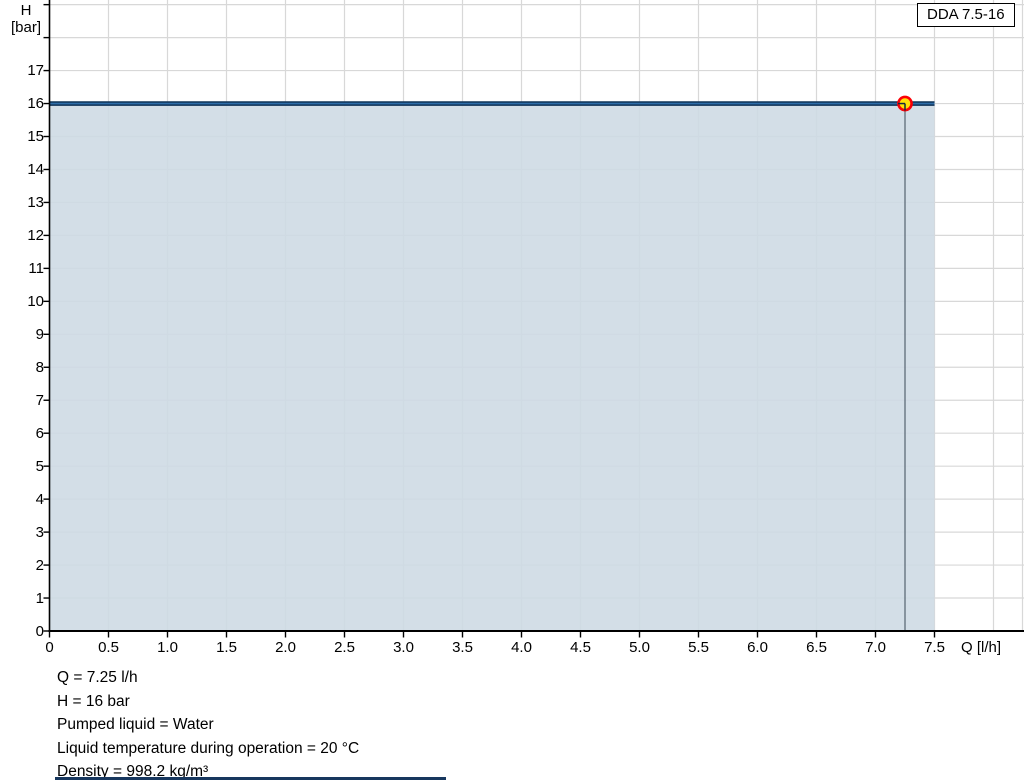  What do you see at coordinates (133, 771) in the screenshot?
I see `info-line-density: Density = 998.2 kg/m³` at bounding box center [133, 771].